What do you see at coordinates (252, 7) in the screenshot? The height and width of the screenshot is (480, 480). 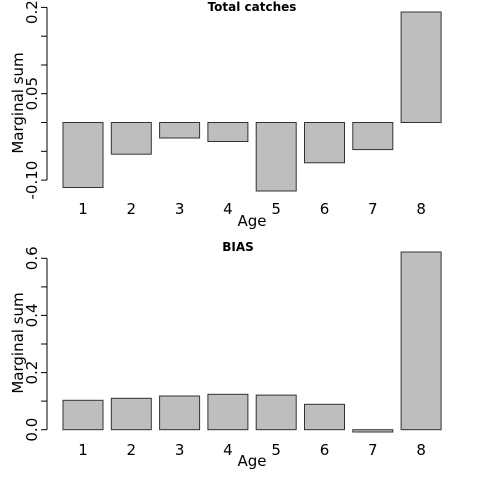 I see `chart-title: Total catches` at bounding box center [252, 7].